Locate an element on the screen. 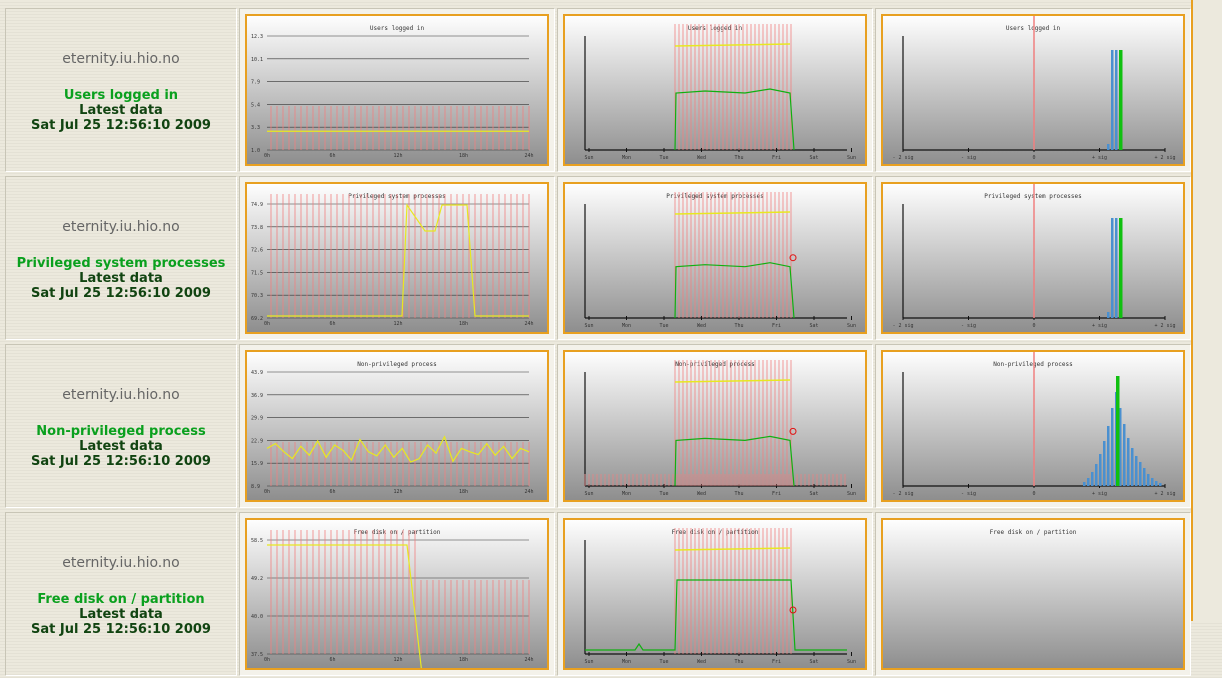 This screenshot has height=678, width=1222. graph-frame: Users logged in Sun Mon Tue Wed Thu Fri Sat Sun is located at coordinates (715, 90).